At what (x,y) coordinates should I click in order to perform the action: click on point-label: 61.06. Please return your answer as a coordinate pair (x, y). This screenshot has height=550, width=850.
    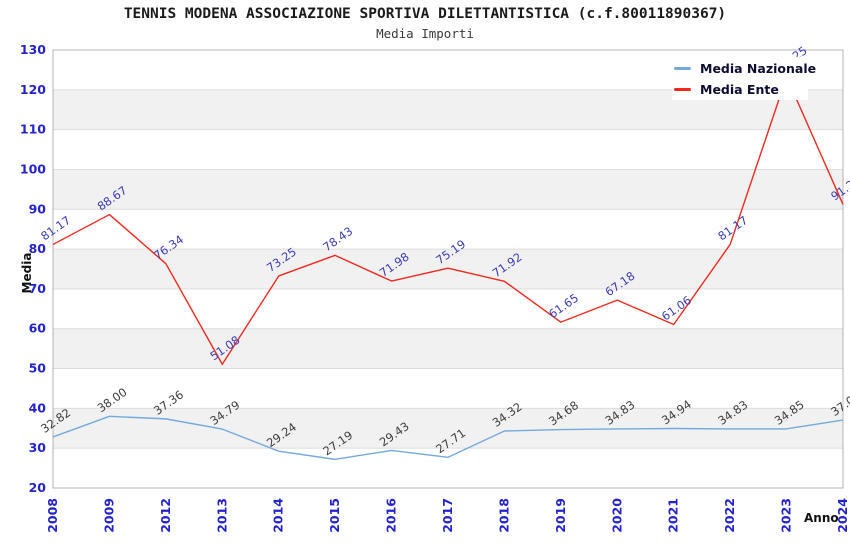
    Looking at the image, I should click on (676, 308).